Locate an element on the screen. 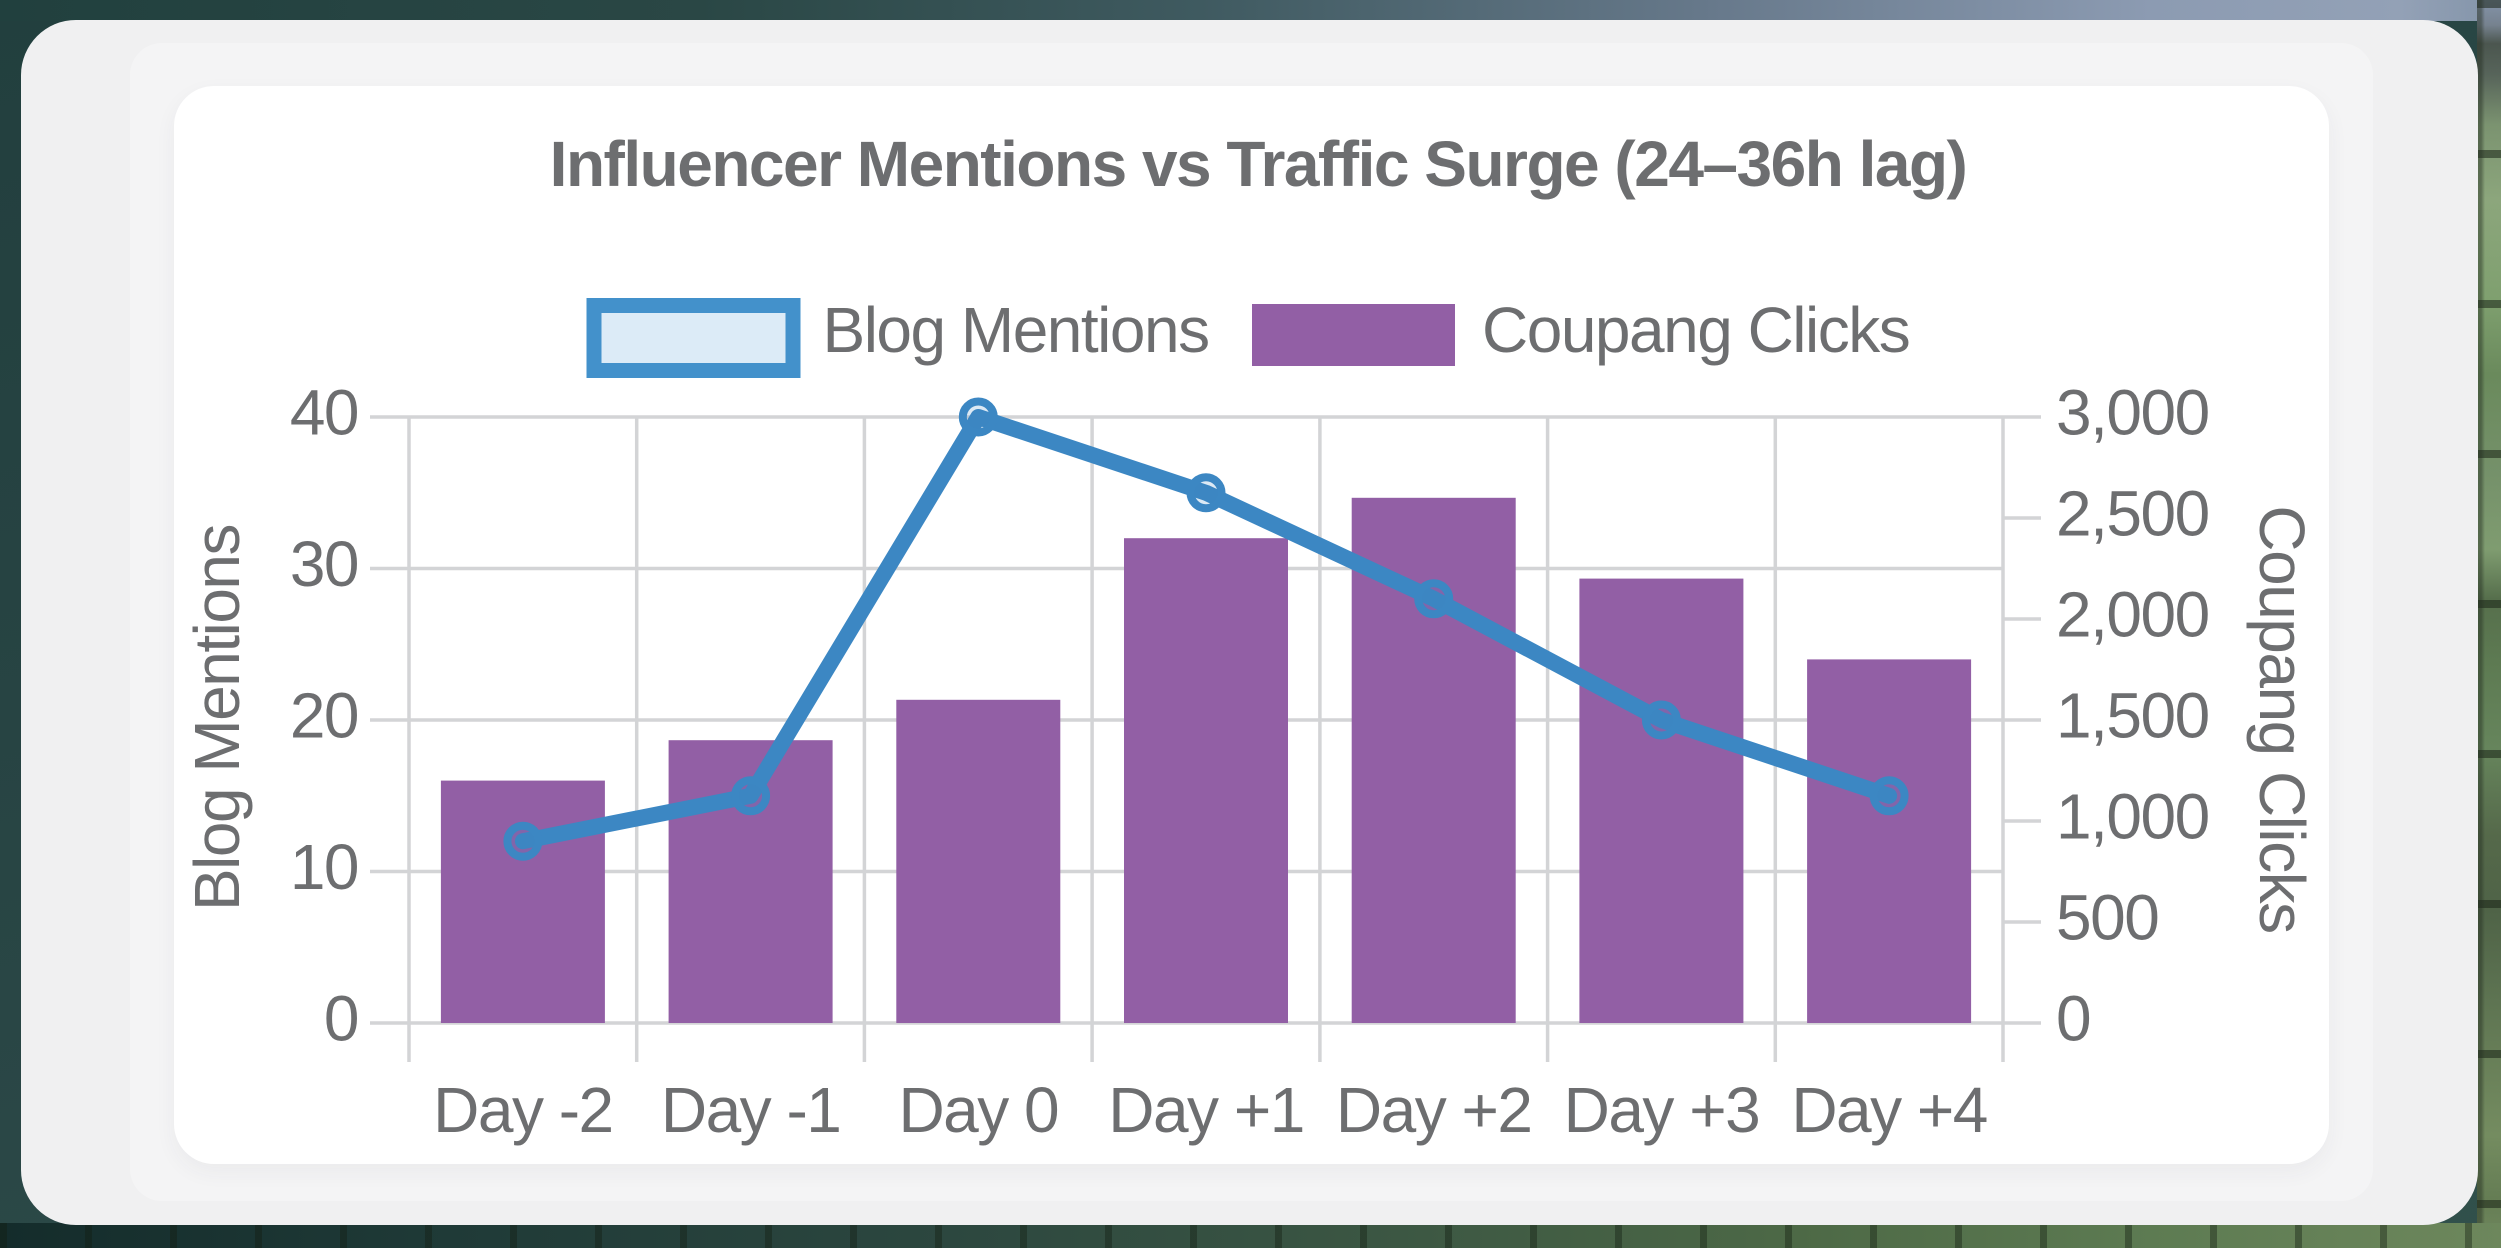  svg-text: Day 0 is located at coordinates (978, 1110).